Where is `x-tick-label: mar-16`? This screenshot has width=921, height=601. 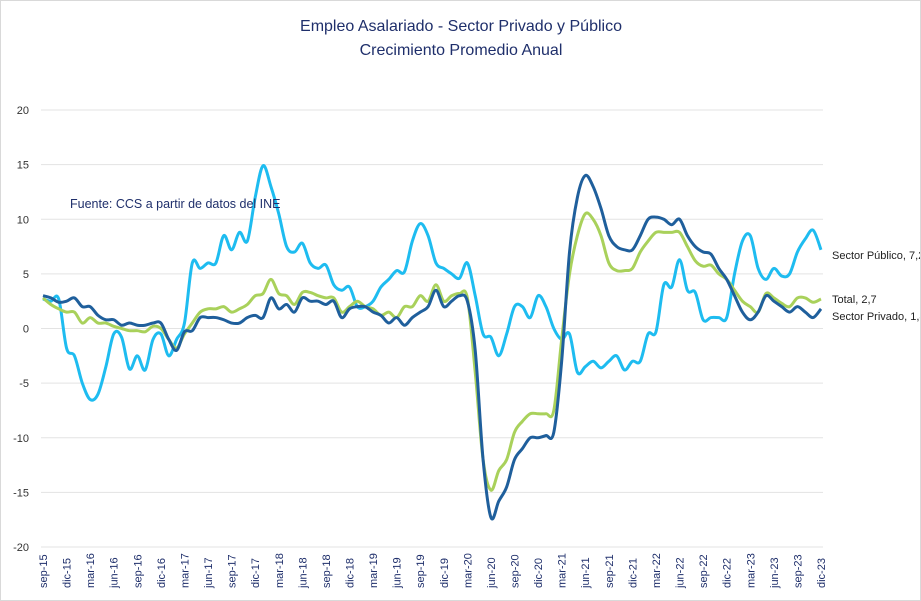
x-tick-label: mar-16 is located at coordinates (91, 570).